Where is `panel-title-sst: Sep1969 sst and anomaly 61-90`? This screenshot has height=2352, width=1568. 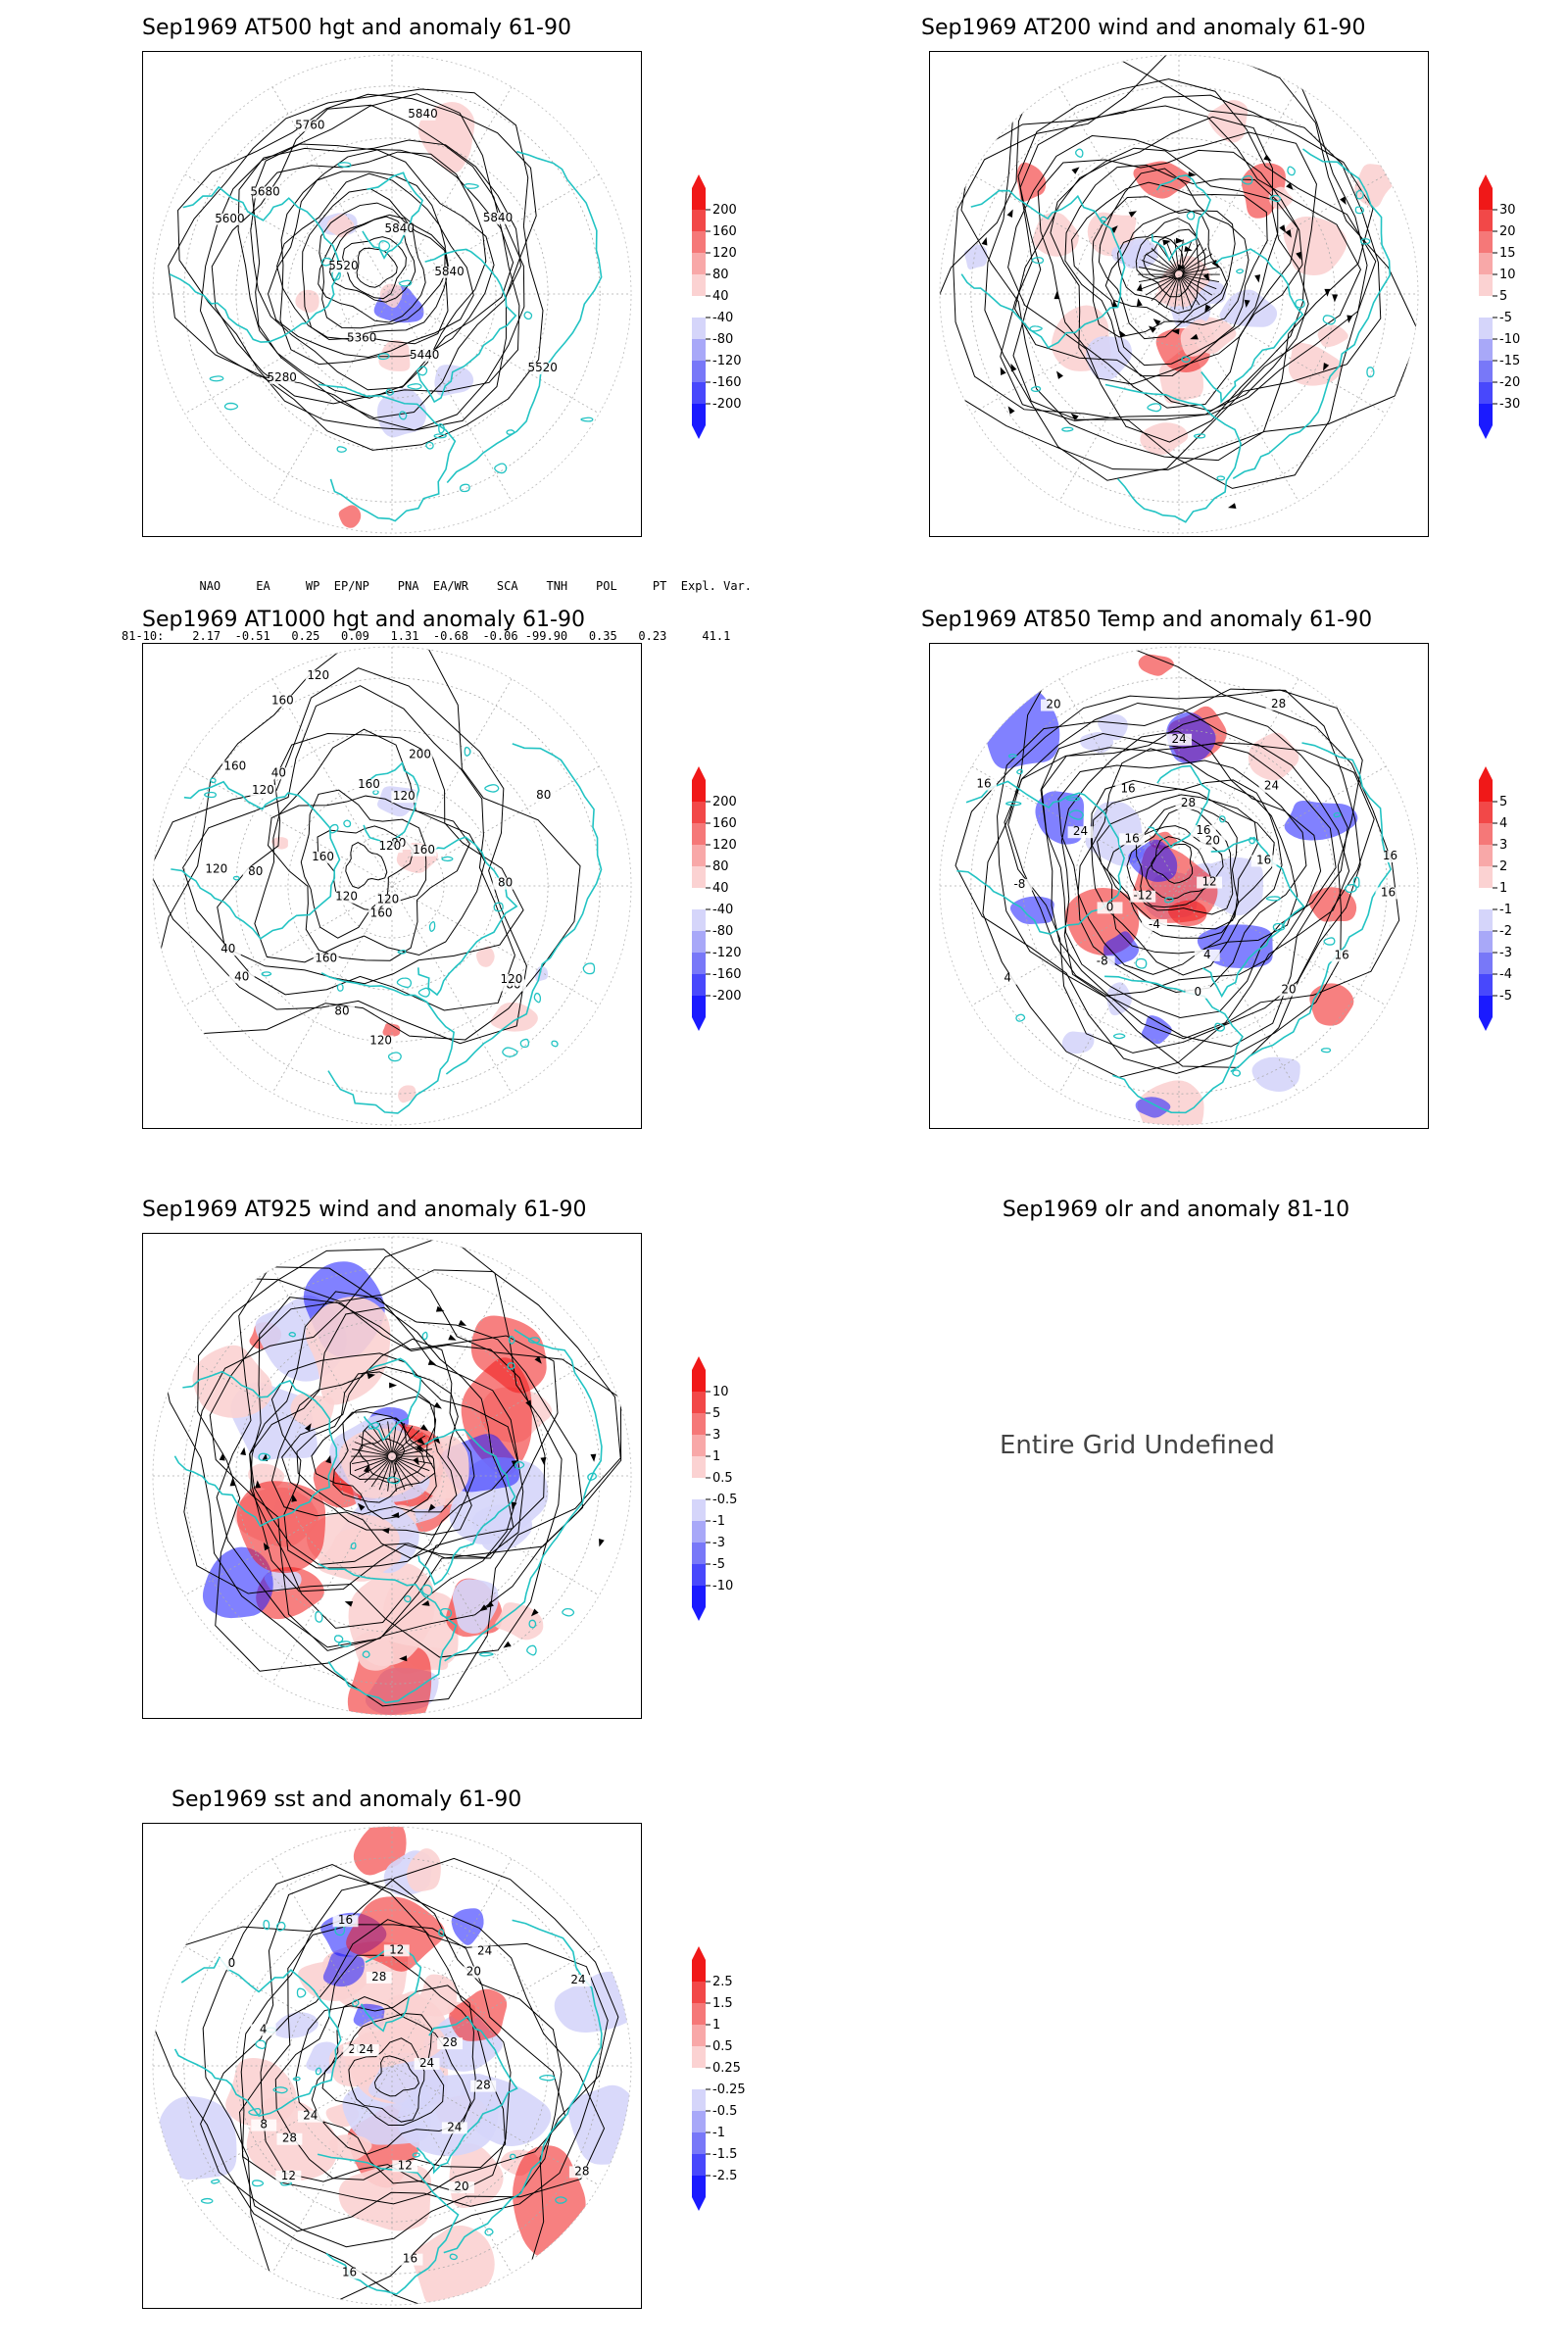 panel-title-sst: Sep1969 sst and anomaly 61-90 is located at coordinates (347, 1800).